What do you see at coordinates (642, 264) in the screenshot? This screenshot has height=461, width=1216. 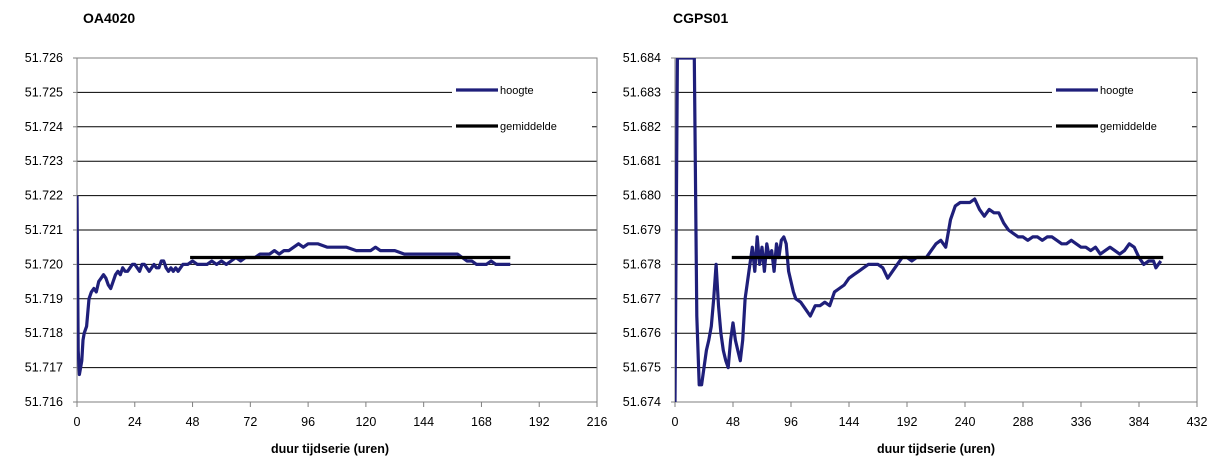 I see `y-tick-label: 51.678` at bounding box center [642, 264].